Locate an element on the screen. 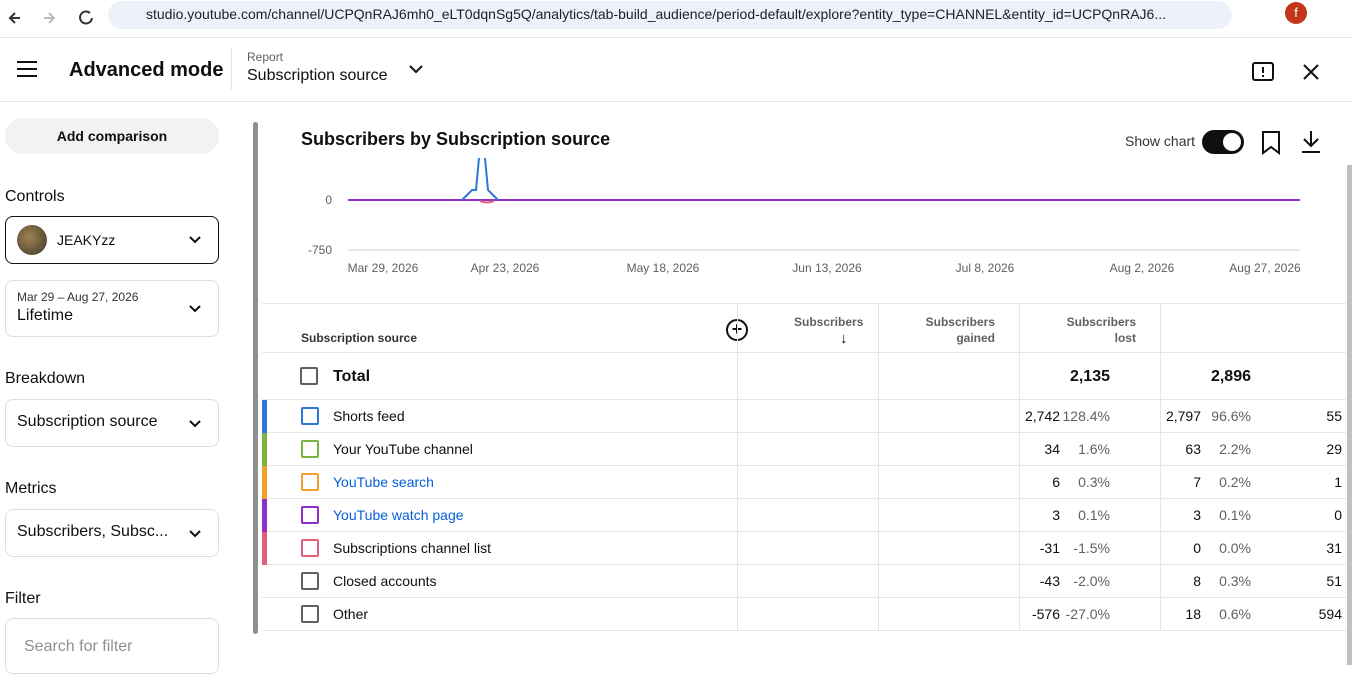  report-select: Subscription source is located at coordinates (317, 75).